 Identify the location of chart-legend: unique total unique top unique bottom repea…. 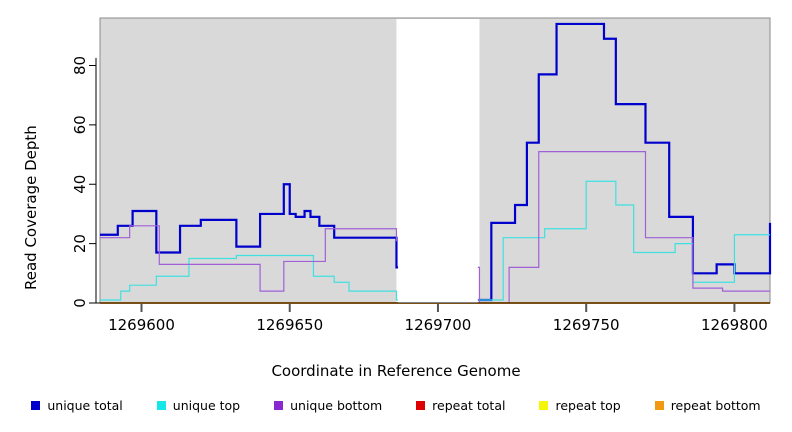
(396, 405).